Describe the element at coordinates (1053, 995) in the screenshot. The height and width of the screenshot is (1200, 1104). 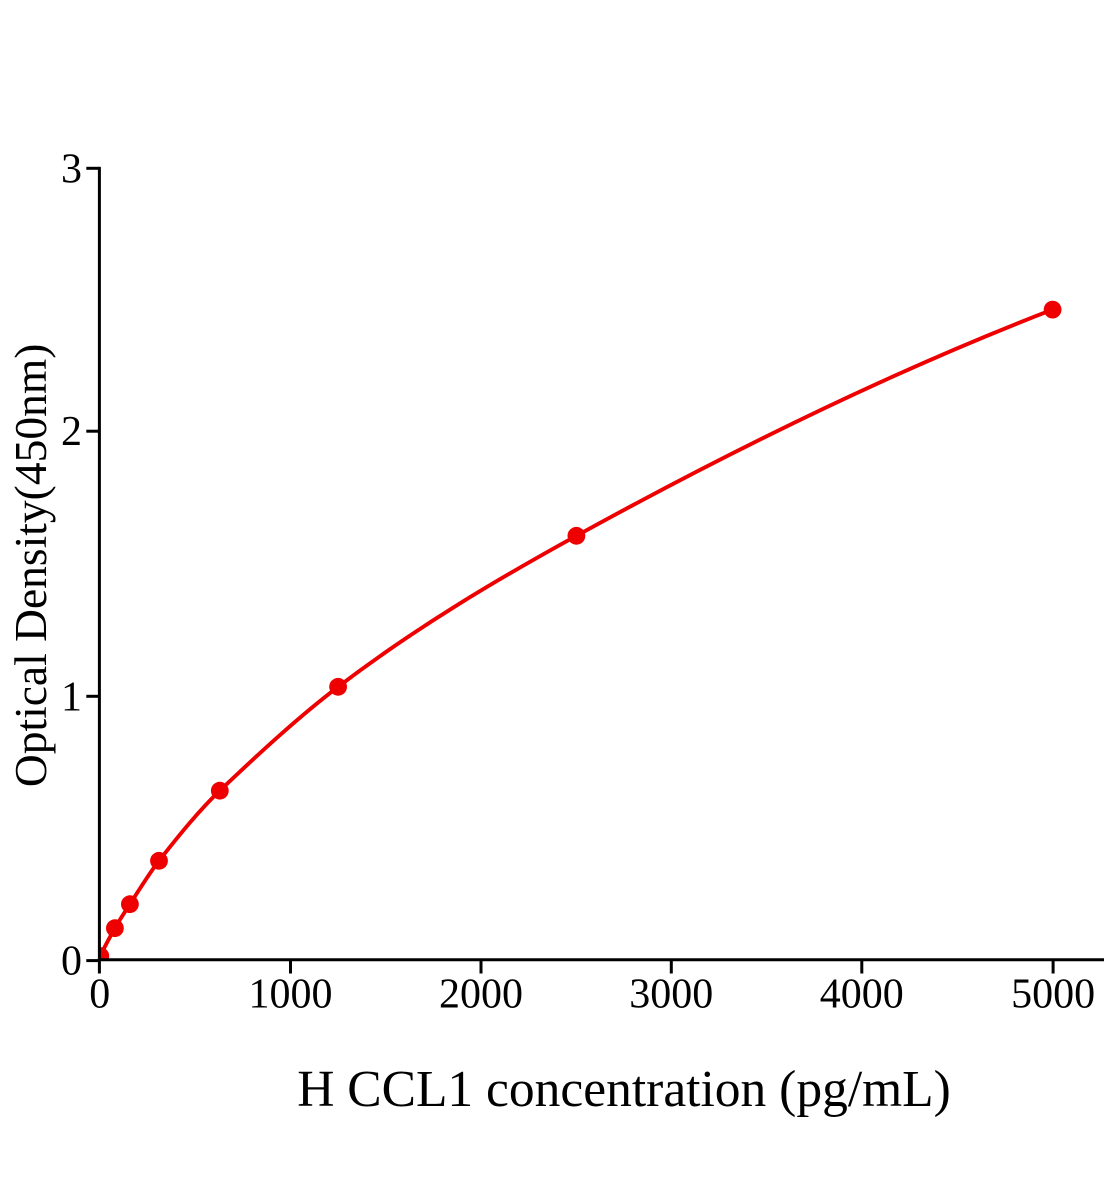
I see `svg-text: 5000` at that location.